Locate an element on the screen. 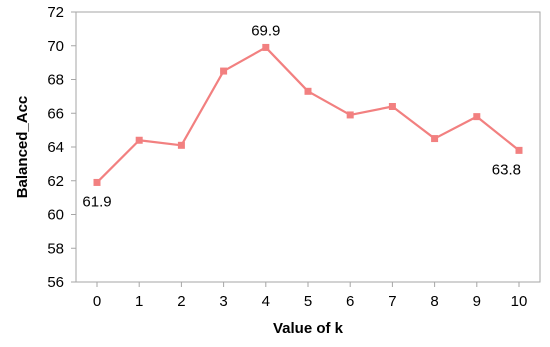  x-tick-label: 7 is located at coordinates (392, 301).